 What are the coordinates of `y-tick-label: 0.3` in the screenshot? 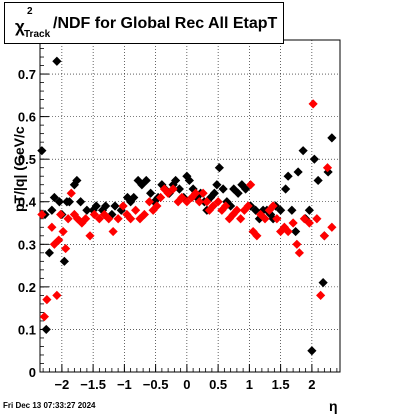 It's located at (27, 244).